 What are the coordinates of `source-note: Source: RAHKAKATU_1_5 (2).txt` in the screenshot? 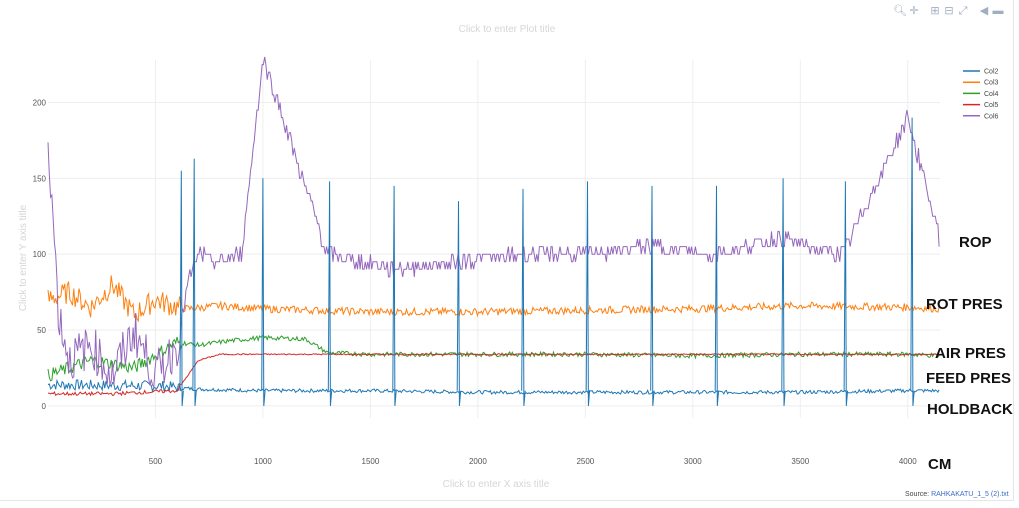 It's located at (957, 494).